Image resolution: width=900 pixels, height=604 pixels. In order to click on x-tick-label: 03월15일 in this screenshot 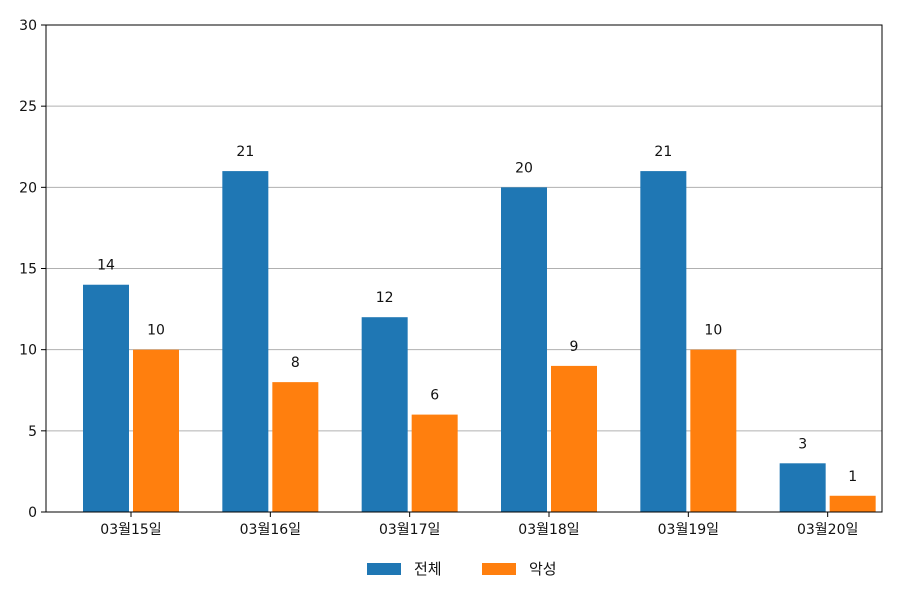, I will do `click(130, 530)`.